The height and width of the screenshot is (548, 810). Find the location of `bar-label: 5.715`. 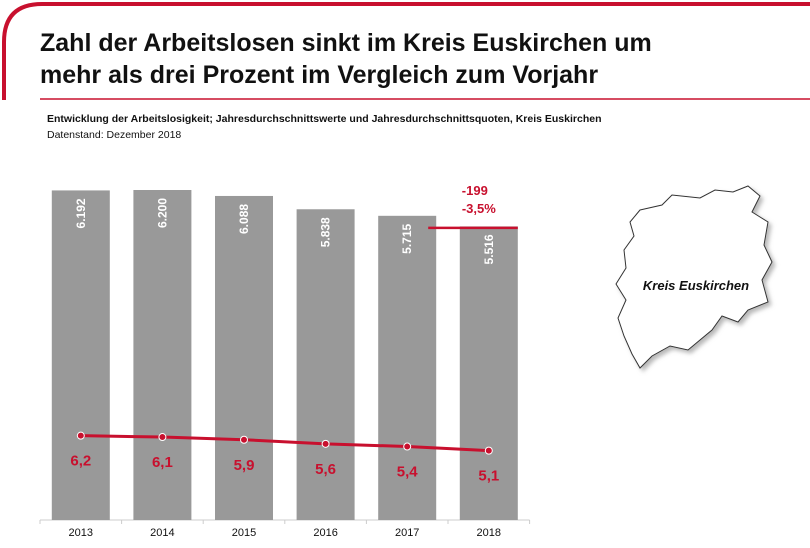

bar-label: 5.715 is located at coordinates (407, 238).